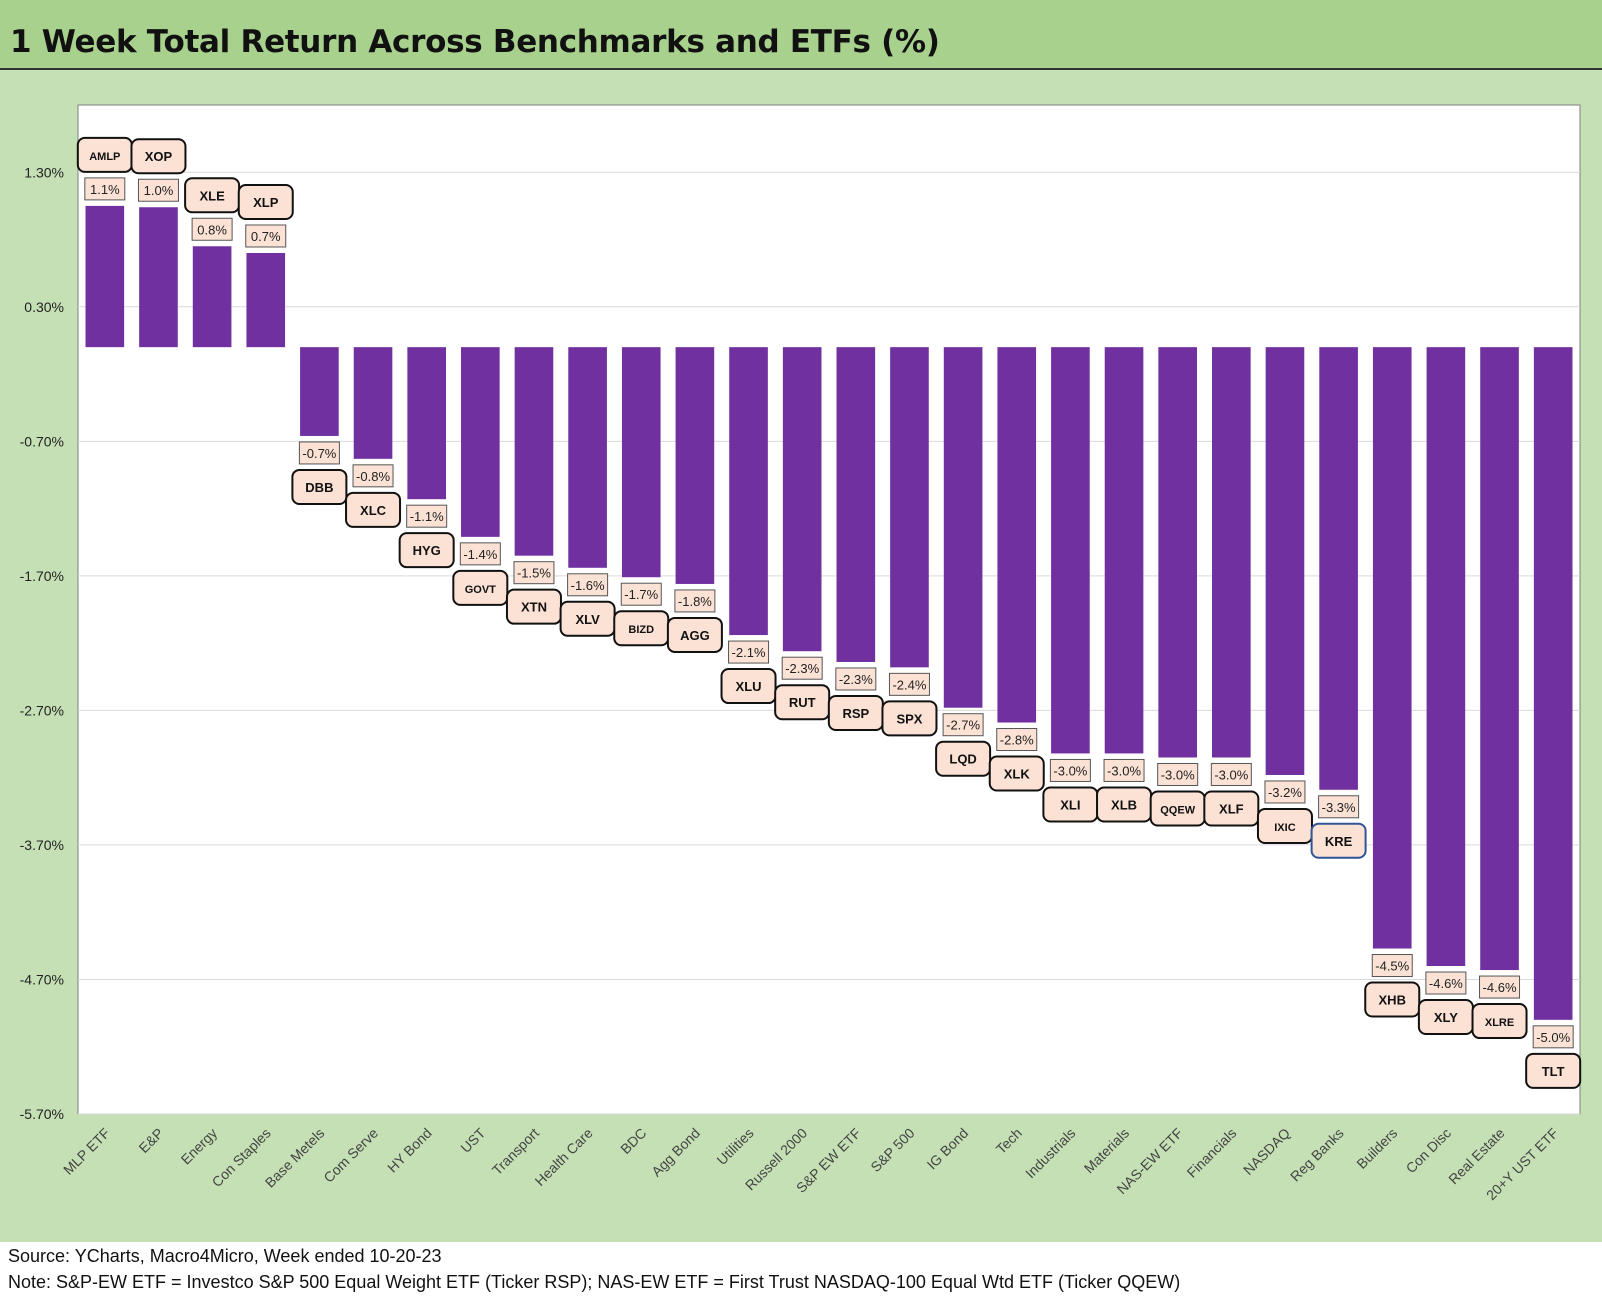 The image size is (1602, 1306). What do you see at coordinates (104, 157) in the screenshot?
I see `ticker-label: AMLP` at bounding box center [104, 157].